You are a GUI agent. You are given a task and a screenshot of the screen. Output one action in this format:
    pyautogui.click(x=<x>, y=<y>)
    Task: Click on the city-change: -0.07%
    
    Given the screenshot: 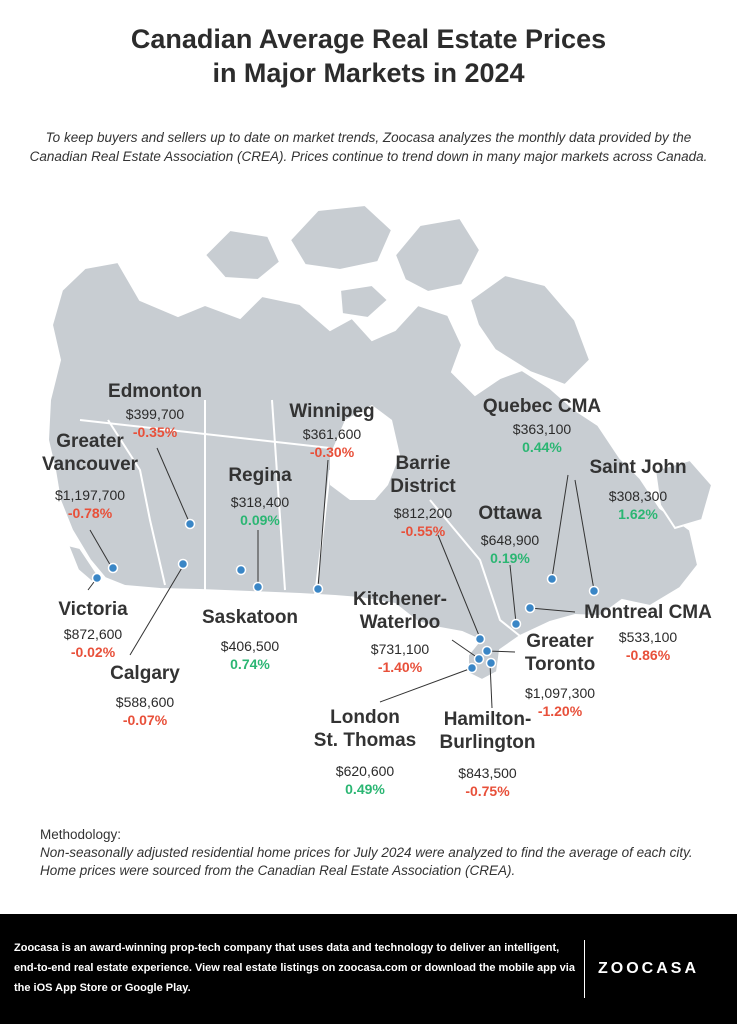 What is the action you would take?
    pyautogui.click(x=145, y=720)
    